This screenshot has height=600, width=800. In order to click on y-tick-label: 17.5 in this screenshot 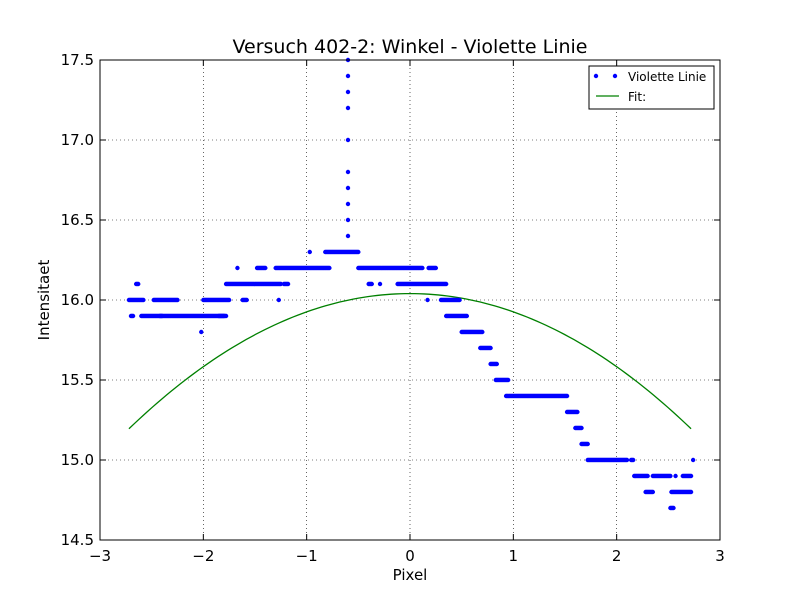, I will do `click(77, 60)`.